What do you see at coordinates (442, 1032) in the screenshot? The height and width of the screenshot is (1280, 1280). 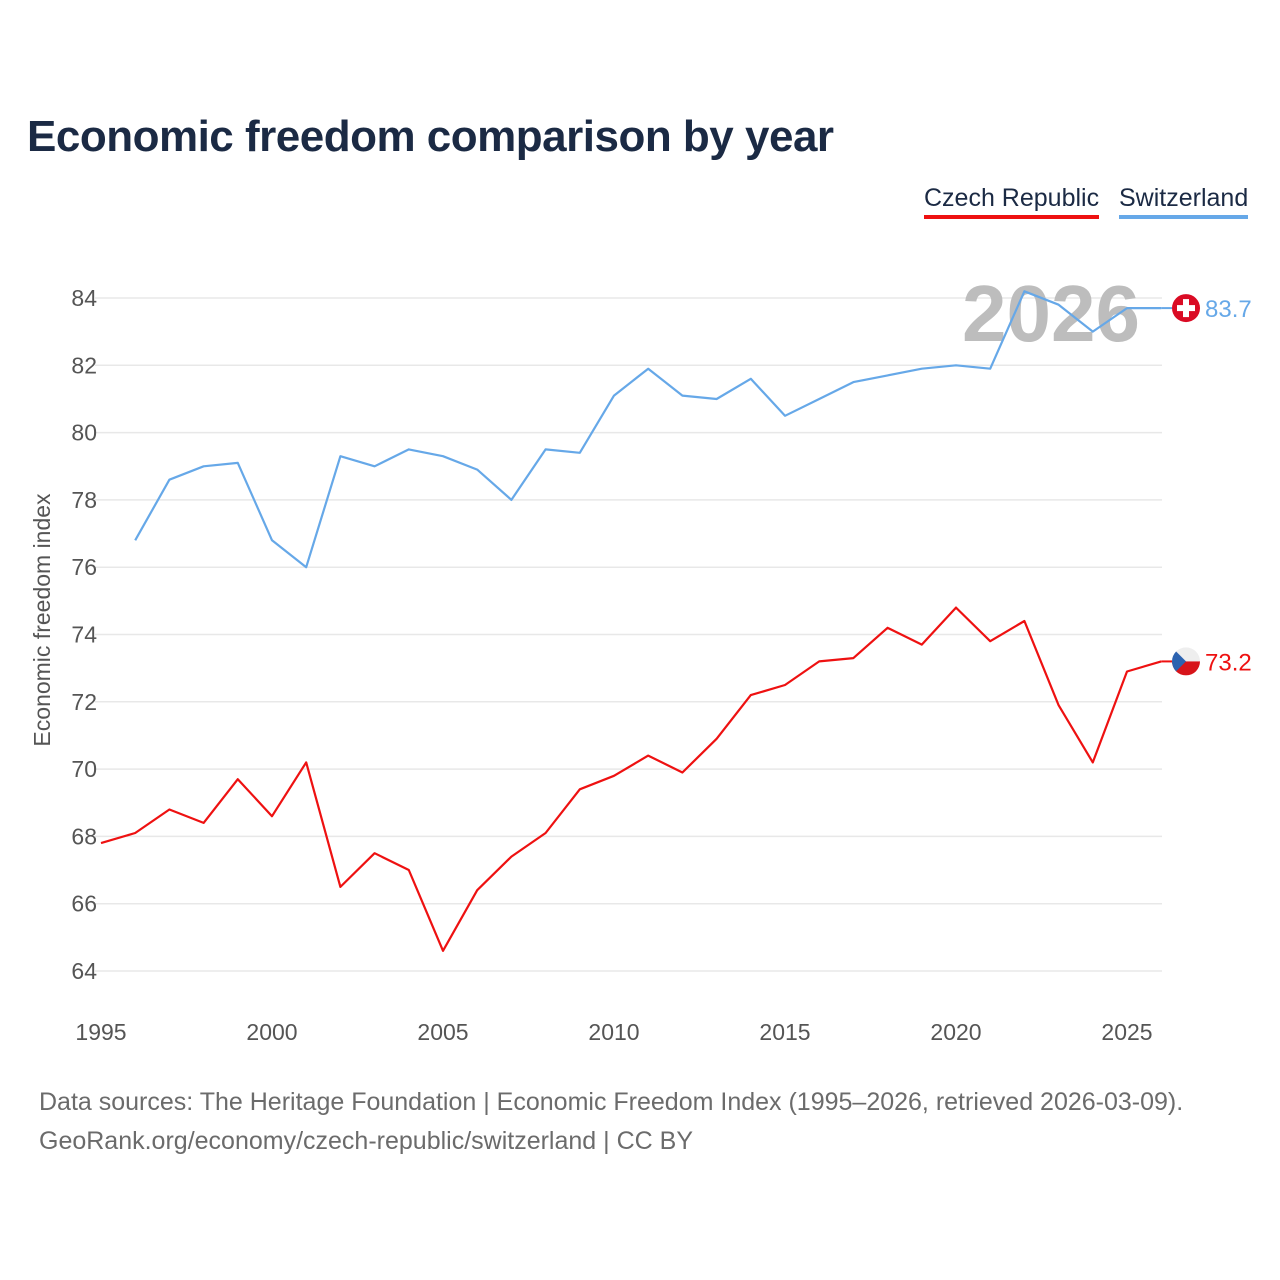 I see `x-tick-label: 2005` at bounding box center [442, 1032].